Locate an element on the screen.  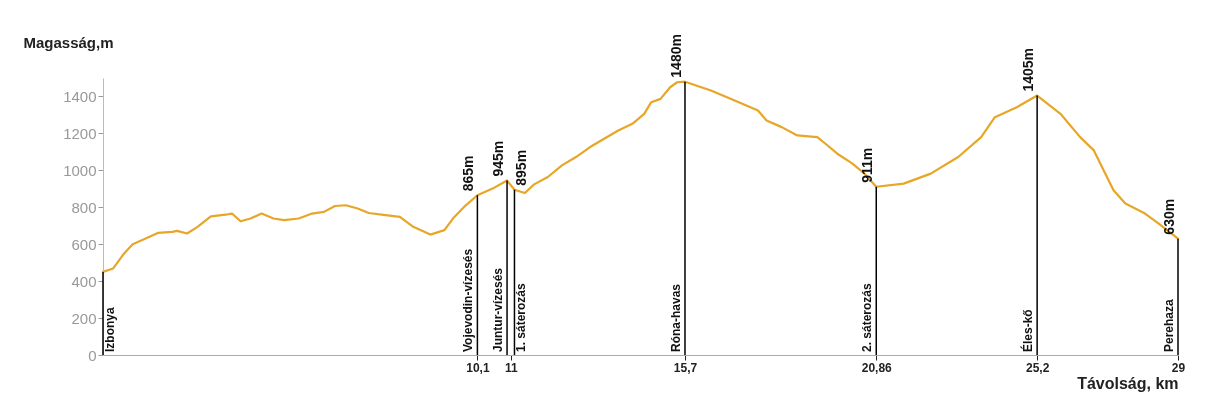
annotation: 911m is located at coordinates (867, 165).